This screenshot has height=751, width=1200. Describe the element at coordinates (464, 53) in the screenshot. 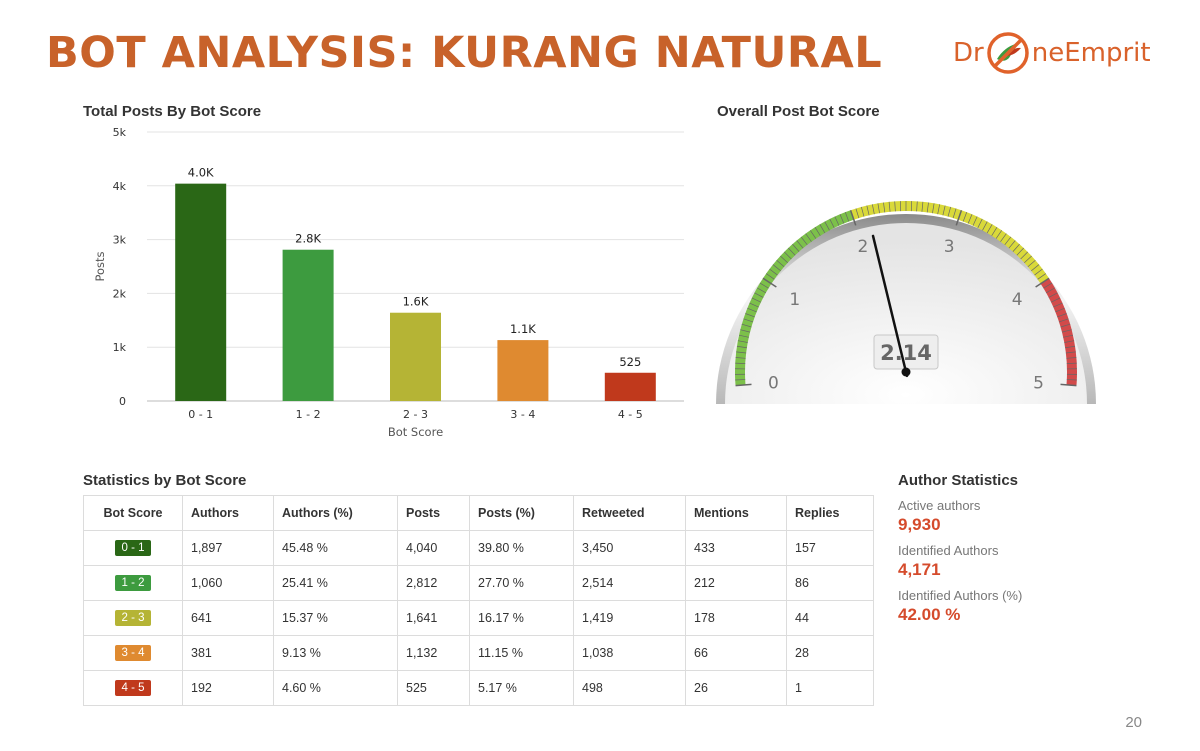

I see `slide-title: BOT ANALYSIS: KURANG NATURAL` at that location.